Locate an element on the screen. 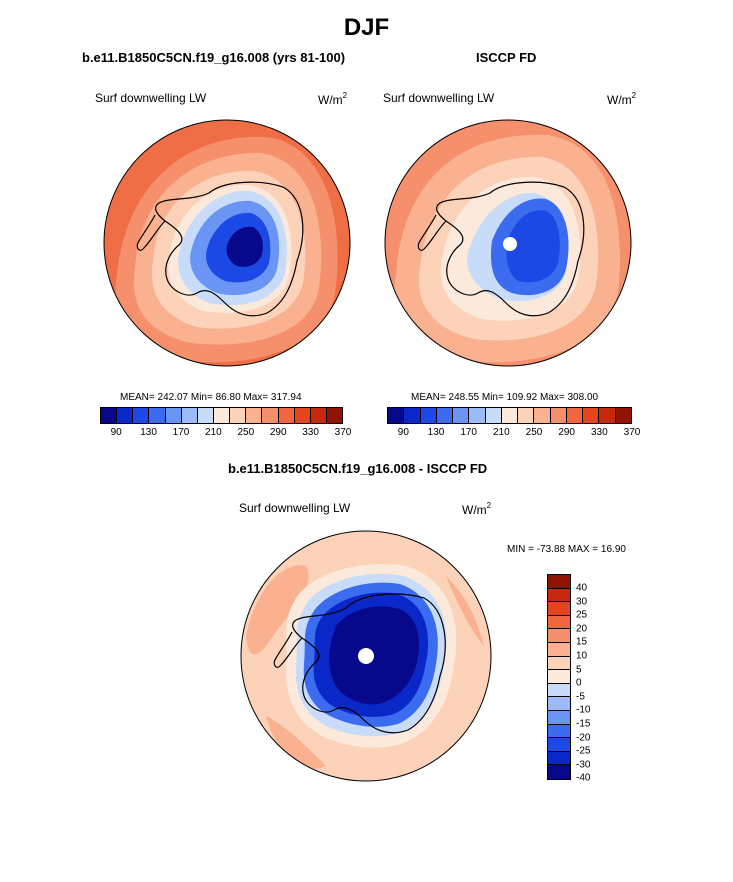 The image size is (733, 882). colorbar-label: 40 is located at coordinates (582, 588).